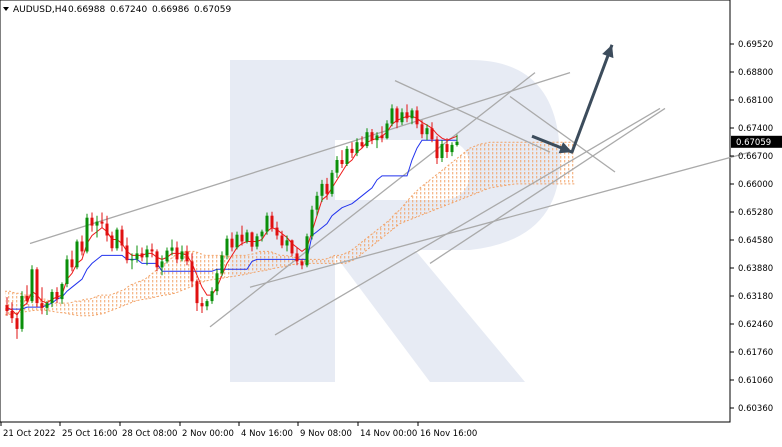  What do you see at coordinates (755, 129) in the screenshot?
I see `price-tick-label: 0.67400` at bounding box center [755, 129].